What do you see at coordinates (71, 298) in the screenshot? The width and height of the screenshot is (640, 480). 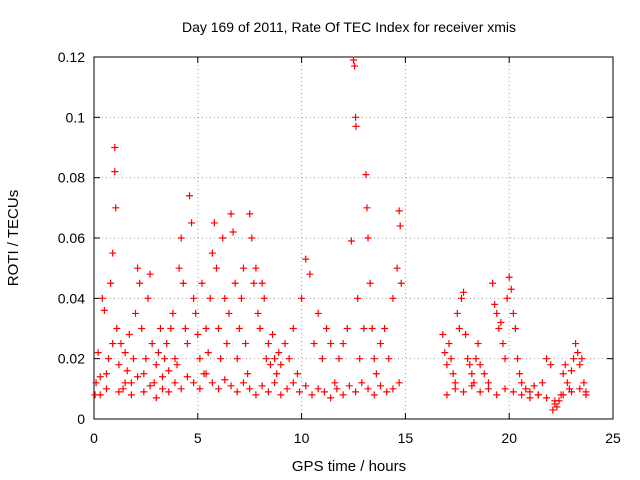 I see `y-tick-label: 0.04` at bounding box center [71, 298].